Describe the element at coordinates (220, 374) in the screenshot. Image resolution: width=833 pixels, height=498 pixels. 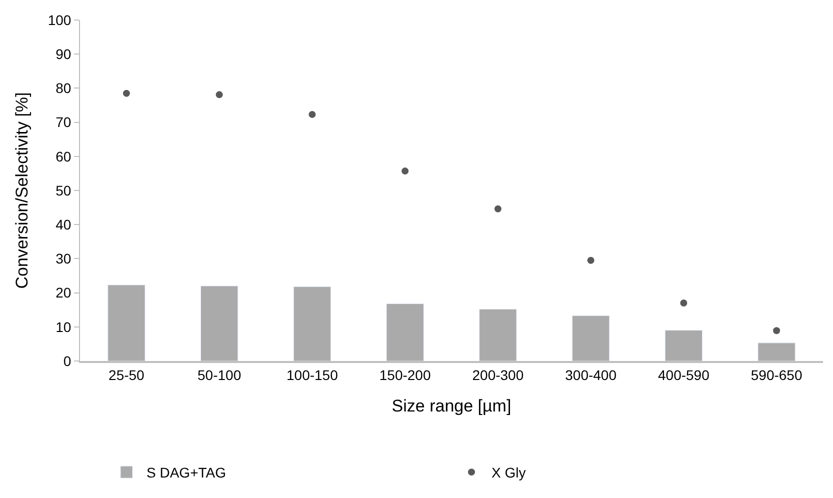
I see `x-tick-label: 50-100` at that location.